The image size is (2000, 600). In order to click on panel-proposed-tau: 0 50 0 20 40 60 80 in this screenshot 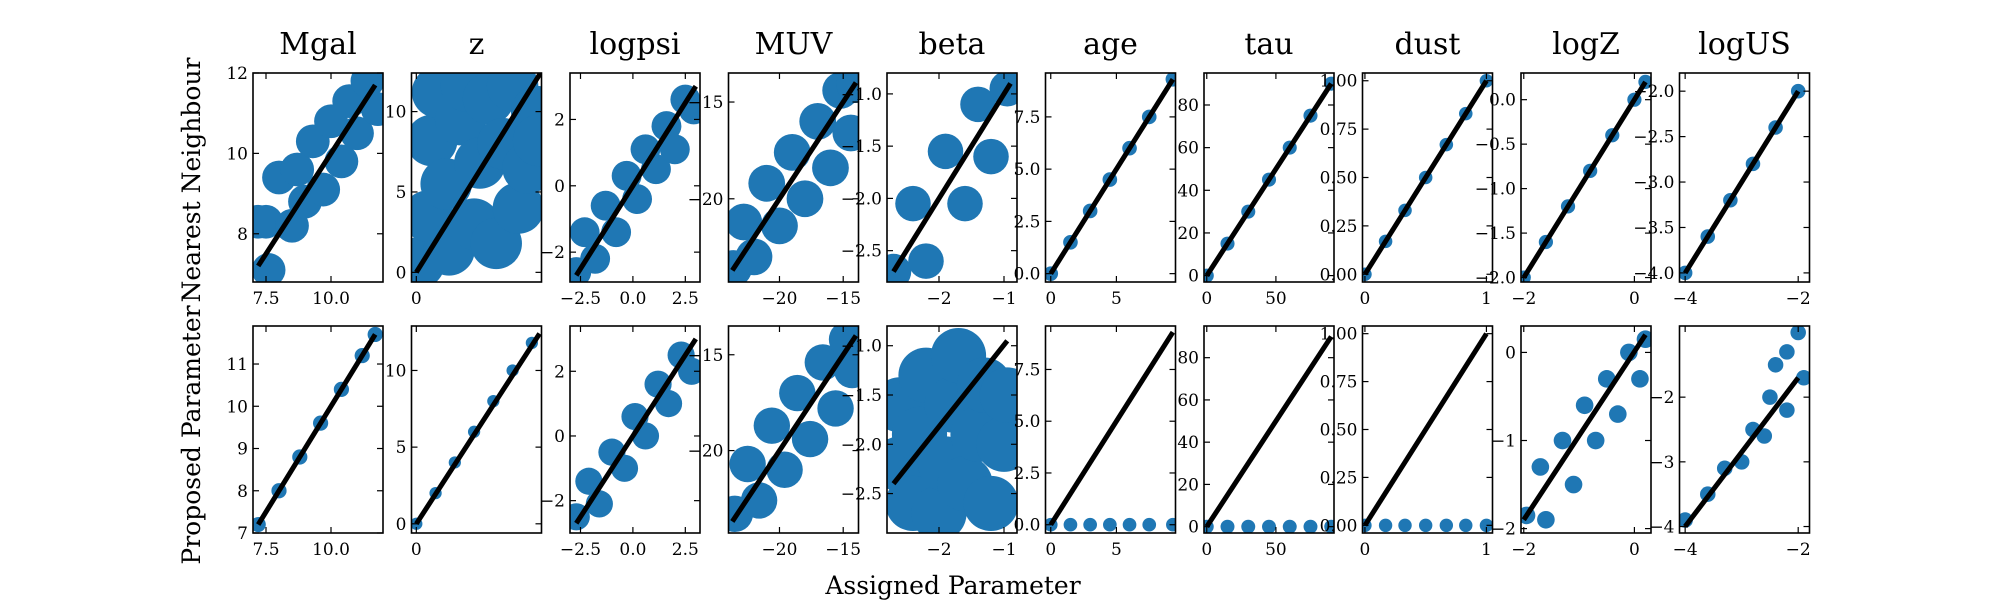, I will do `click(1256, 442)`.